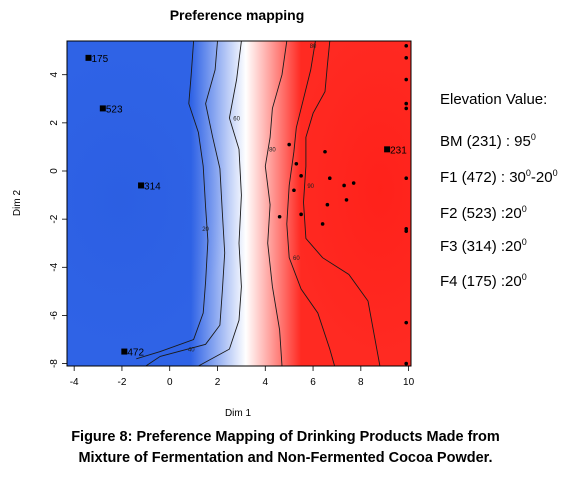 The width and height of the screenshot is (571, 478). Describe the element at coordinates (135, 353) in the screenshot. I see `product-label: 472` at that location.